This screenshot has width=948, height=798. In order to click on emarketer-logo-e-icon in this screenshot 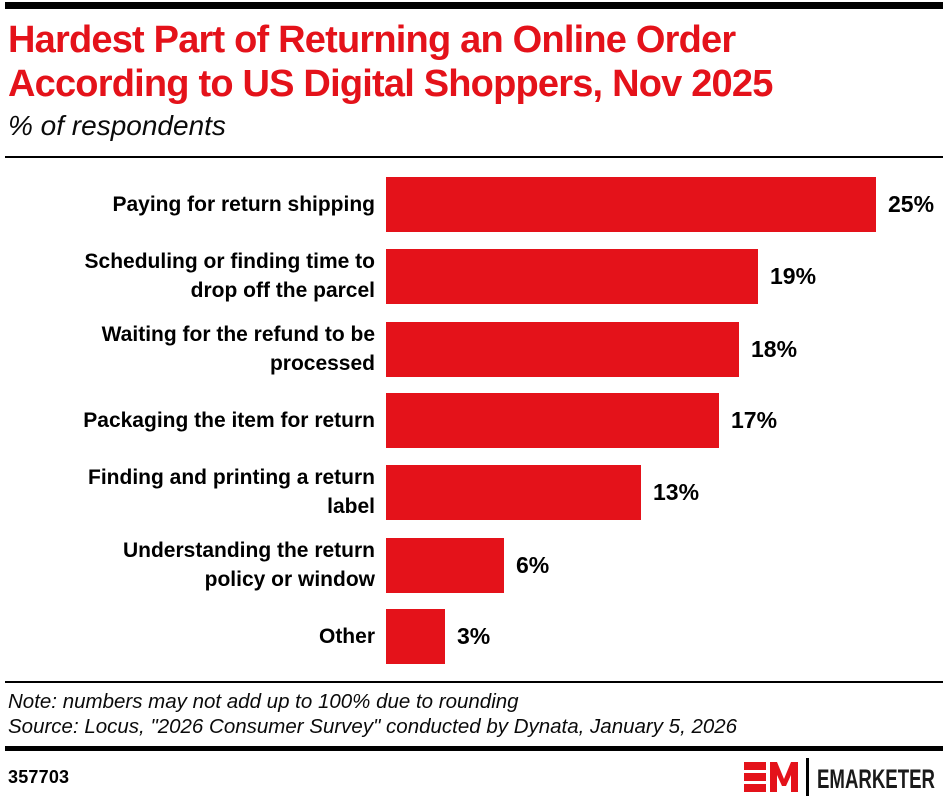, I will do `click(755, 777)`.